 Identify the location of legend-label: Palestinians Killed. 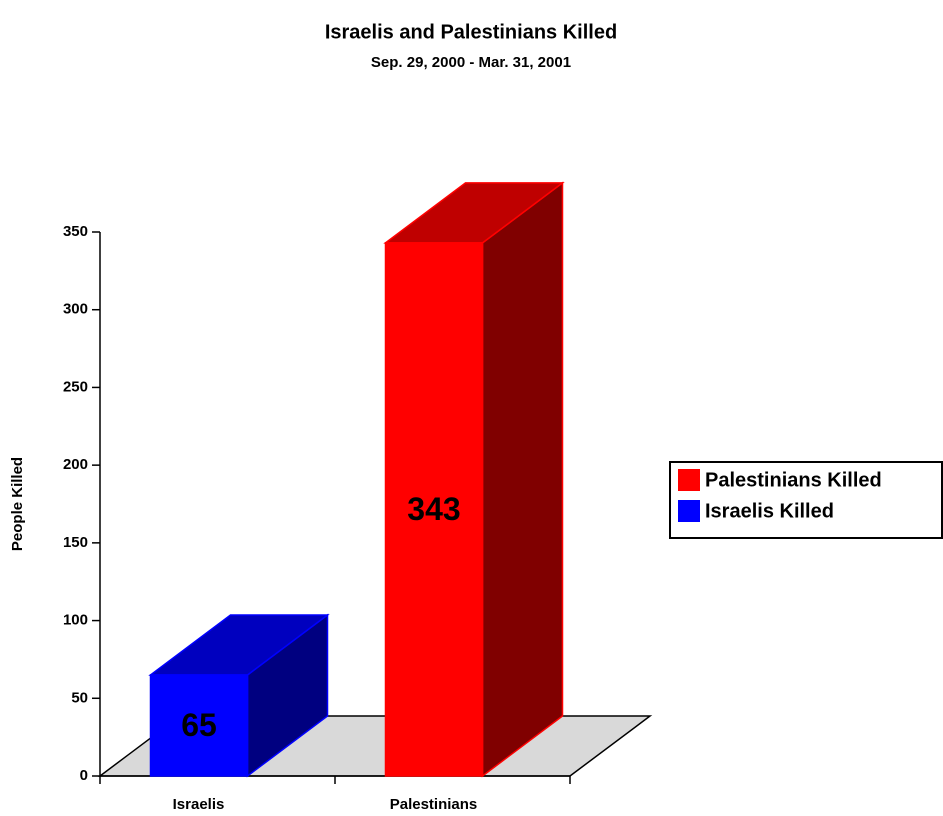
(793, 480).